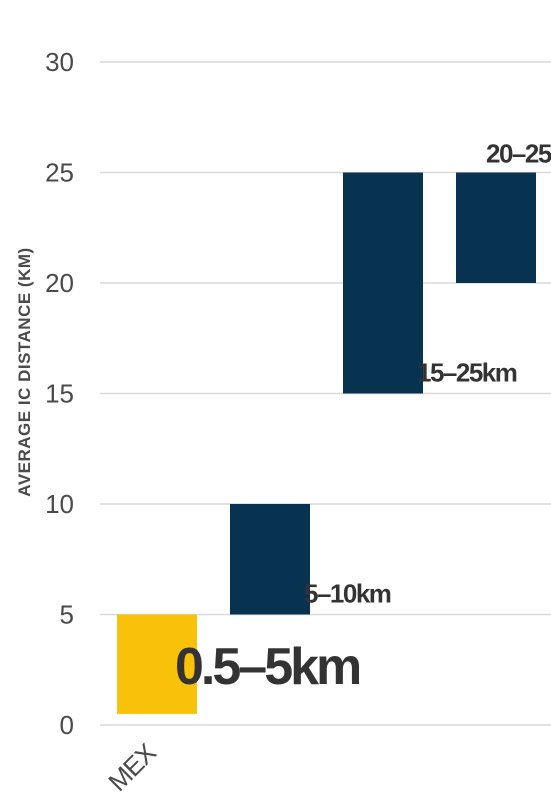  What do you see at coordinates (24, 371) in the screenshot?
I see `y-axis-title: AVERAGE IC DISTANCE (KM)` at bounding box center [24, 371].